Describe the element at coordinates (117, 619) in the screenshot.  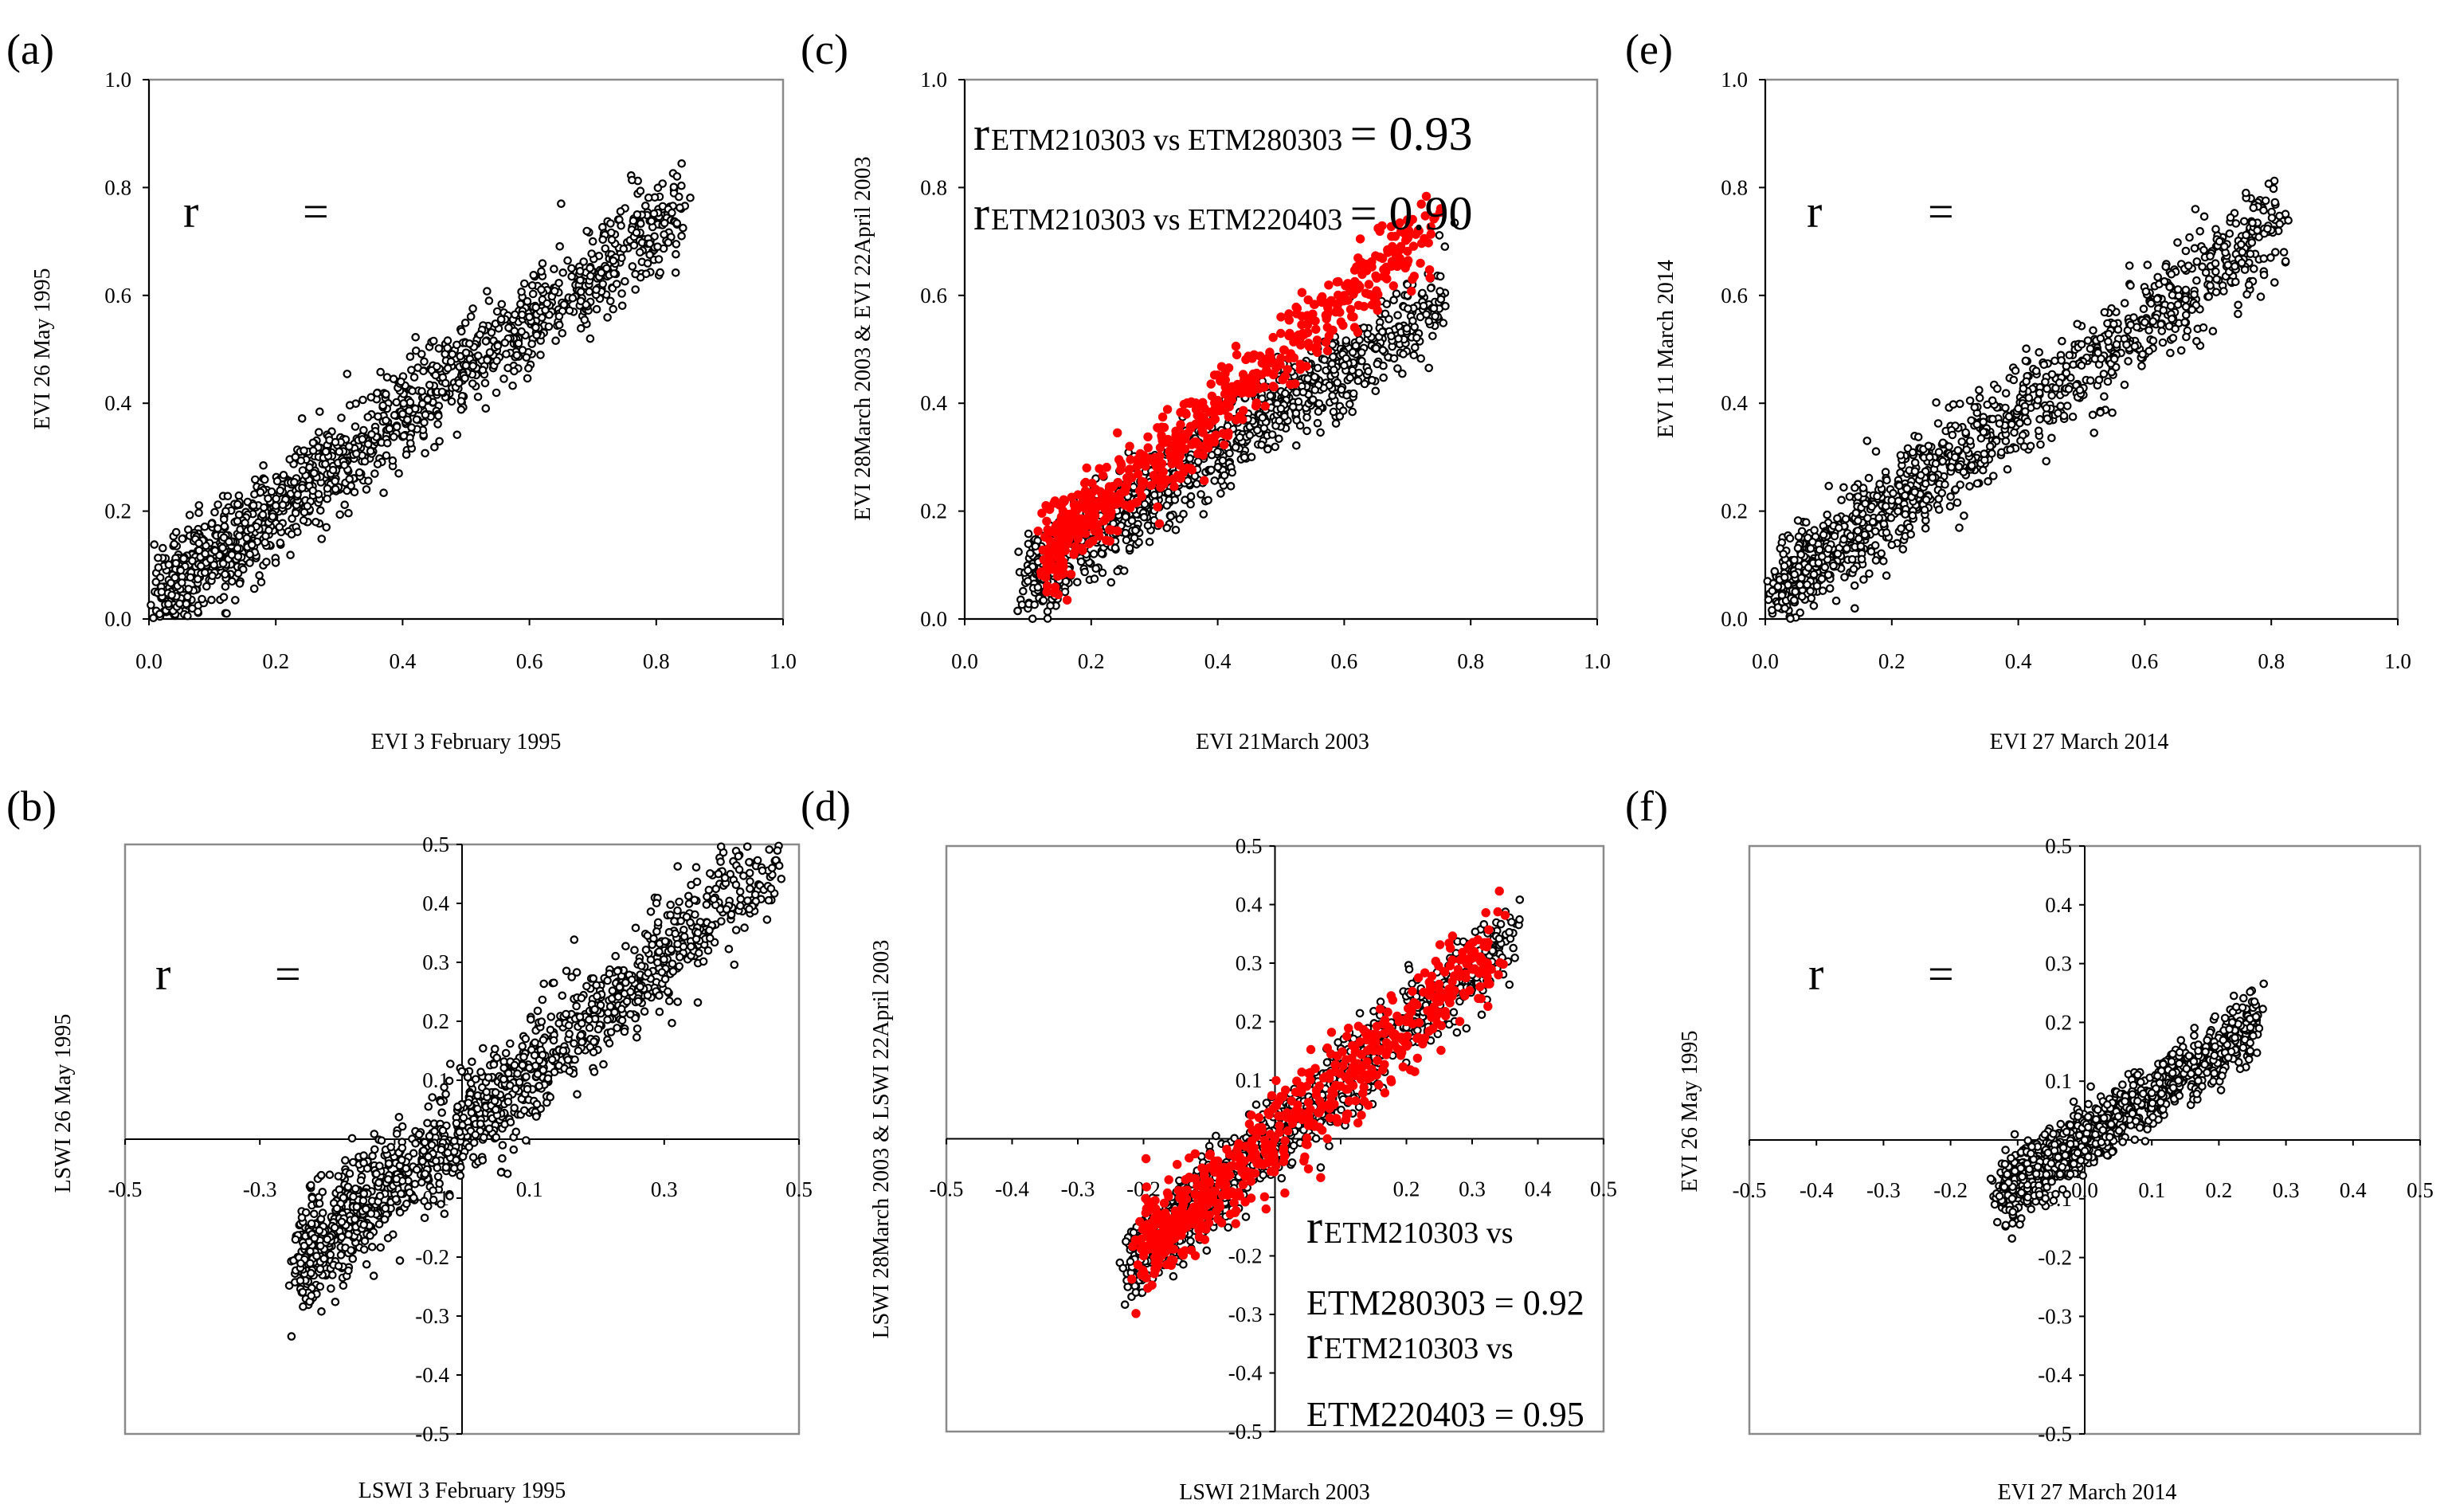
I see `y-tick-label: 0.0` at that location.